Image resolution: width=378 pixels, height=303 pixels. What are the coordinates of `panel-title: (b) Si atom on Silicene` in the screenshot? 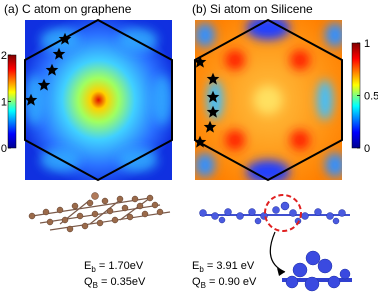 It's located at (252, 9).